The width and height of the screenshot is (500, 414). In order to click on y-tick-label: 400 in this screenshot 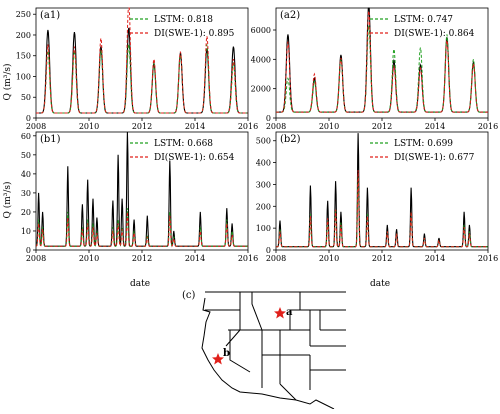, I will do `click(263, 163)`.